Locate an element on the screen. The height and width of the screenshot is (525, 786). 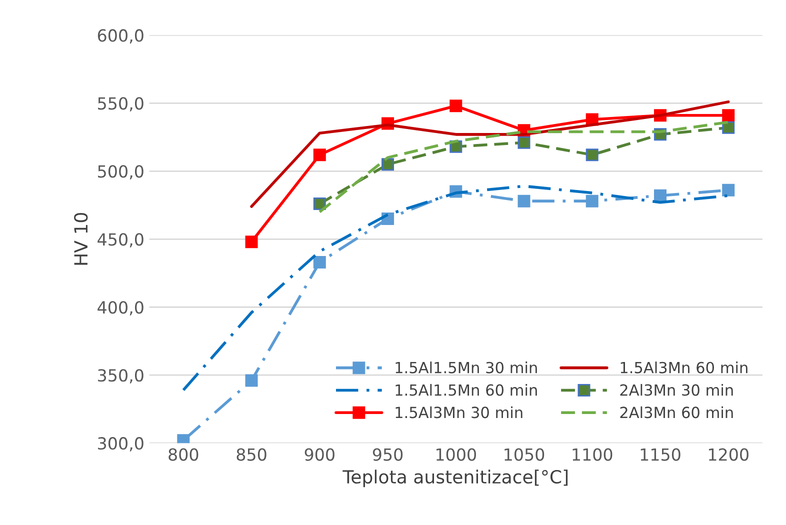
y-tick-label: 400,0 is located at coordinates (121, 308).